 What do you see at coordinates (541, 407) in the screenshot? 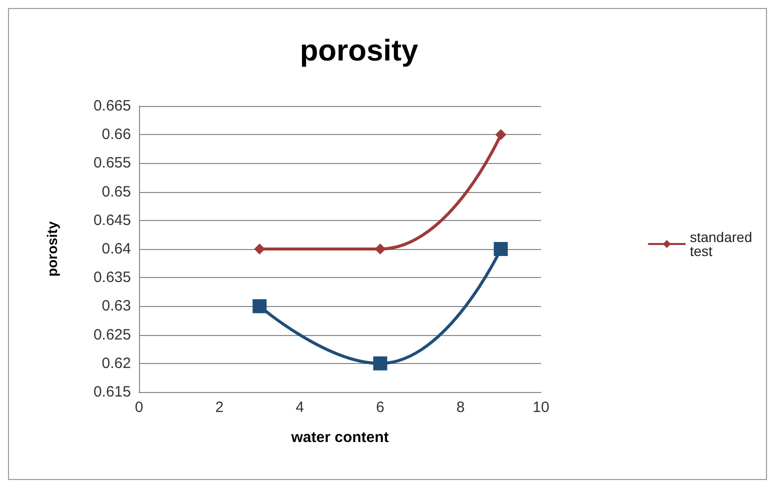
I see `x-tick-label: 10` at bounding box center [541, 407].